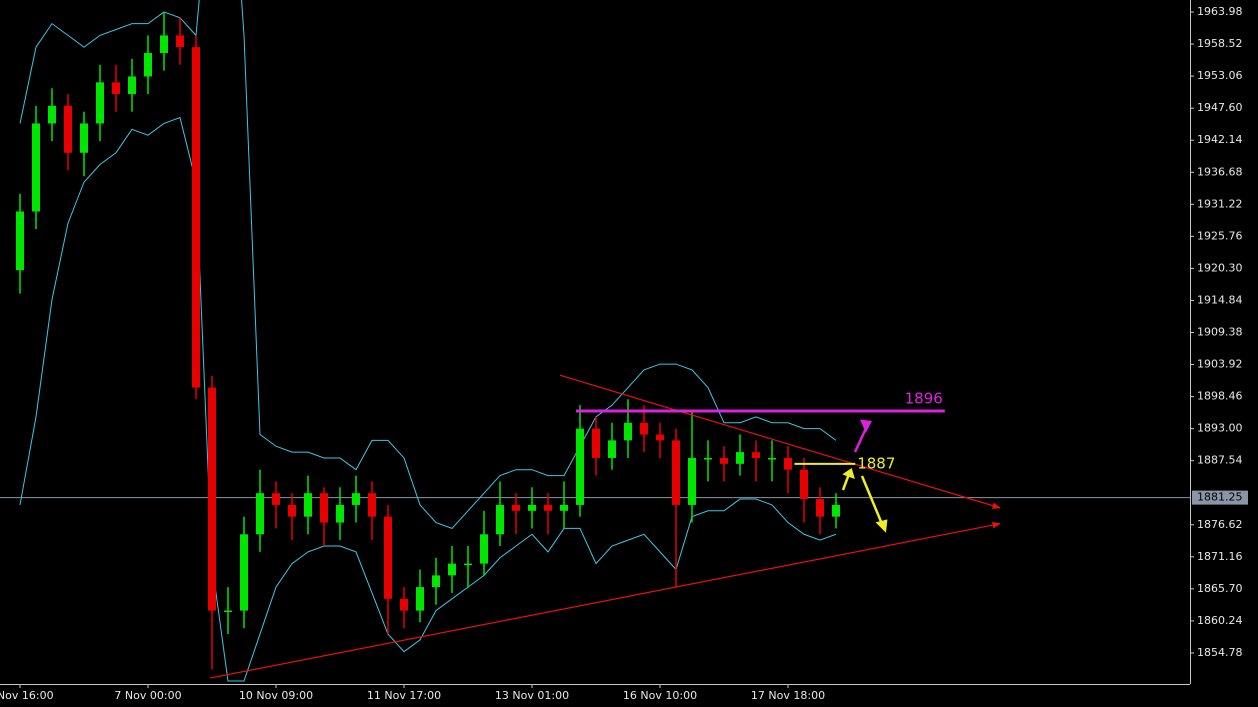  Describe the element at coordinates (924, 399) in the screenshot. I see `level-label: 1896` at that location.